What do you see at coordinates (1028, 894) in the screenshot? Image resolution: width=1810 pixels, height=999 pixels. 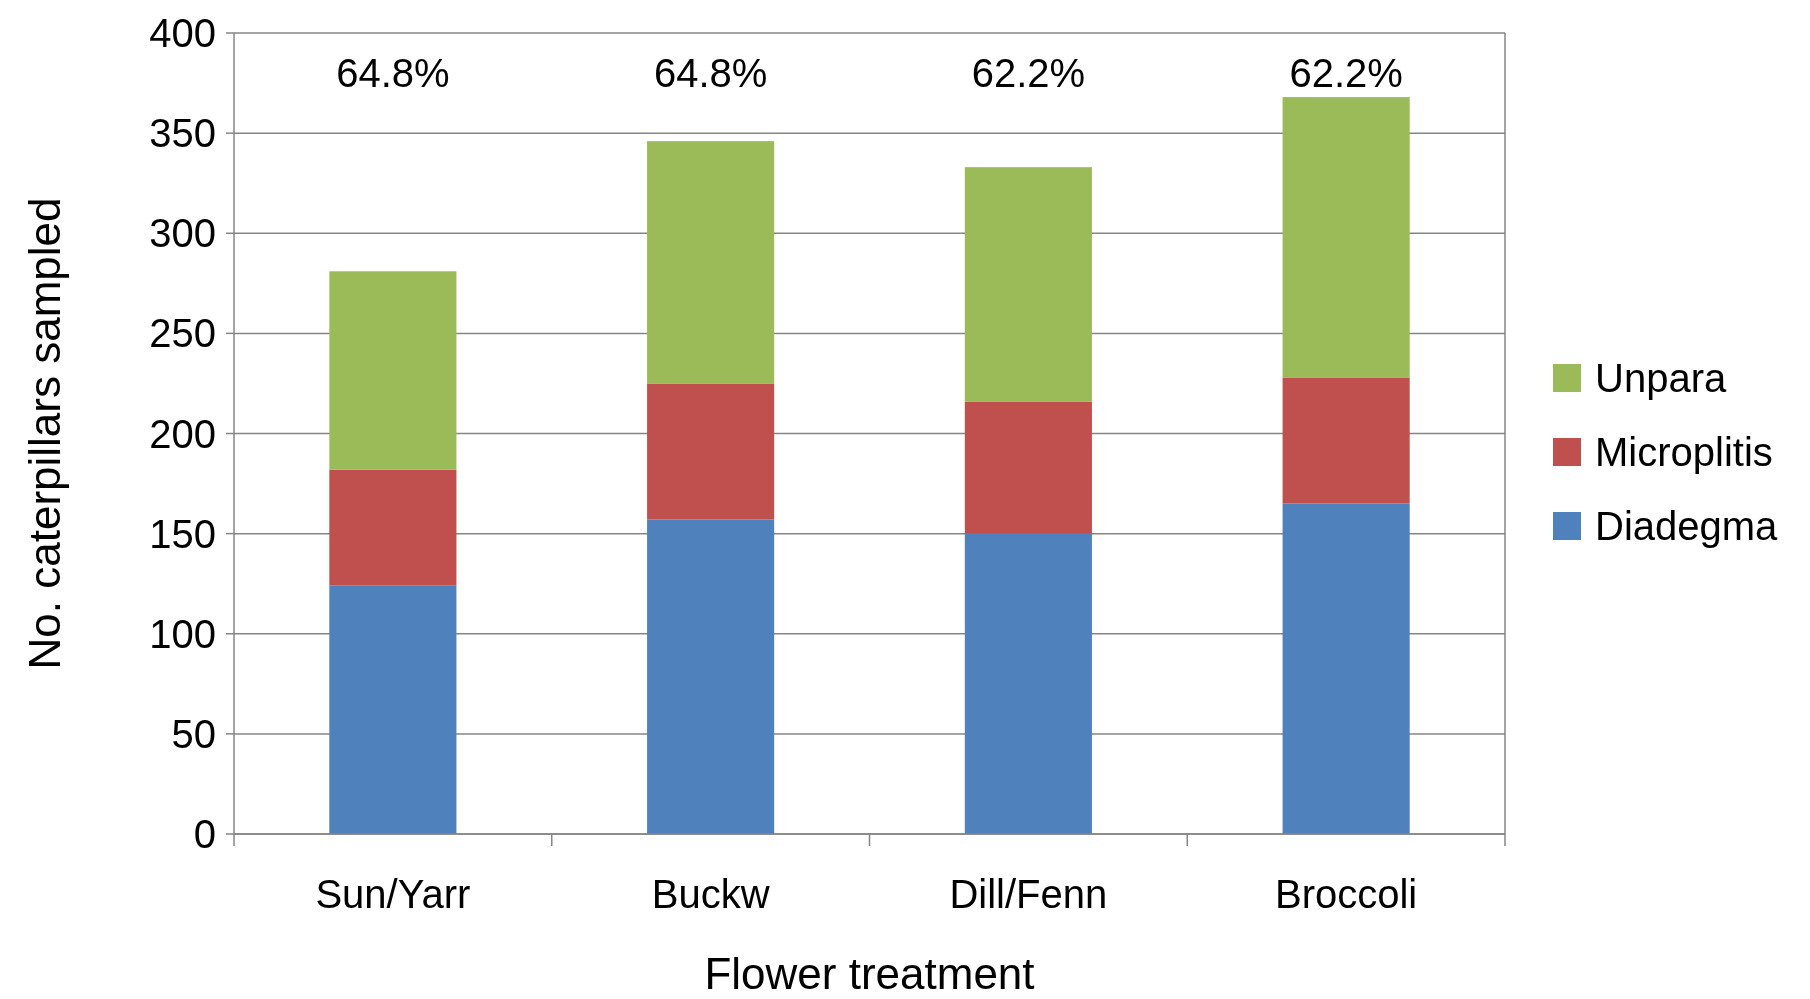 I see `x-tick-label: Dill/Fenn` at bounding box center [1028, 894].